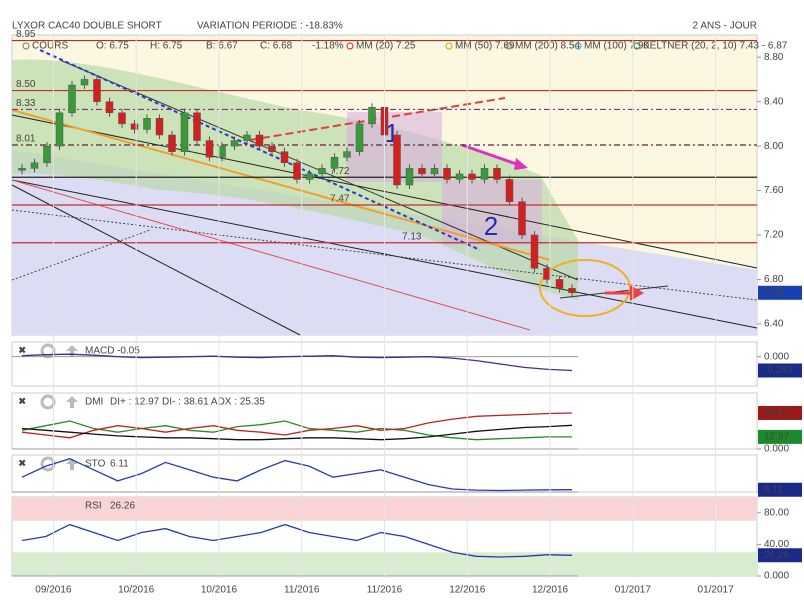  Describe the element at coordinates (386, 46) in the screenshot. I see `legend-item: MM (20) 7.25` at that location.